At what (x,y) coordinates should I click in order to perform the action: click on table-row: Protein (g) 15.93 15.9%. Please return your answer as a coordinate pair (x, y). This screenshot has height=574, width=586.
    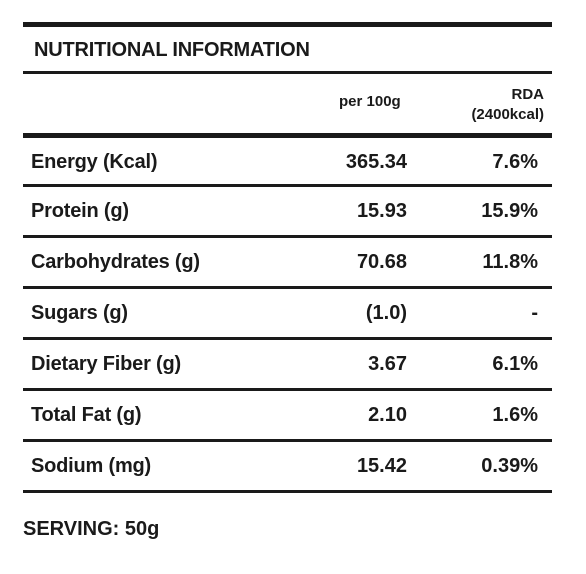
    Looking at the image, I should click on (287, 209).